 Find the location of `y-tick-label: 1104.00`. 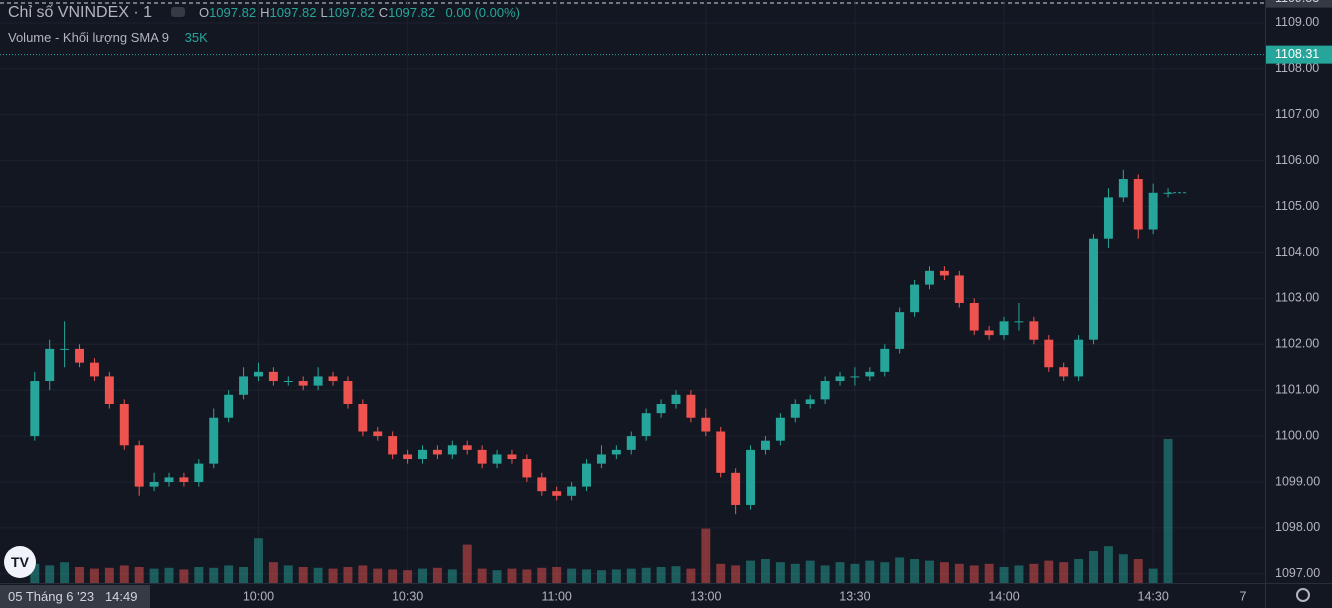

y-tick-label: 1104.00 is located at coordinates (1297, 252).